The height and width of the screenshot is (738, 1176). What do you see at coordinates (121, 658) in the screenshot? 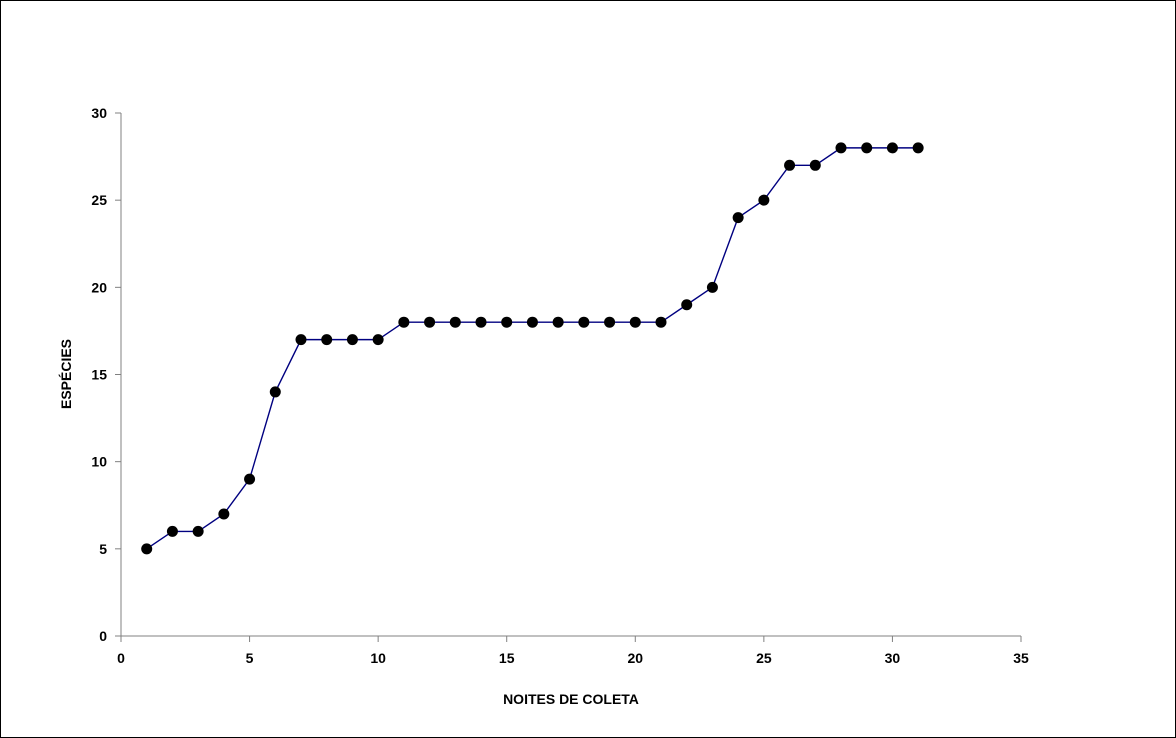
I see `x-tick-label: 0` at bounding box center [121, 658].